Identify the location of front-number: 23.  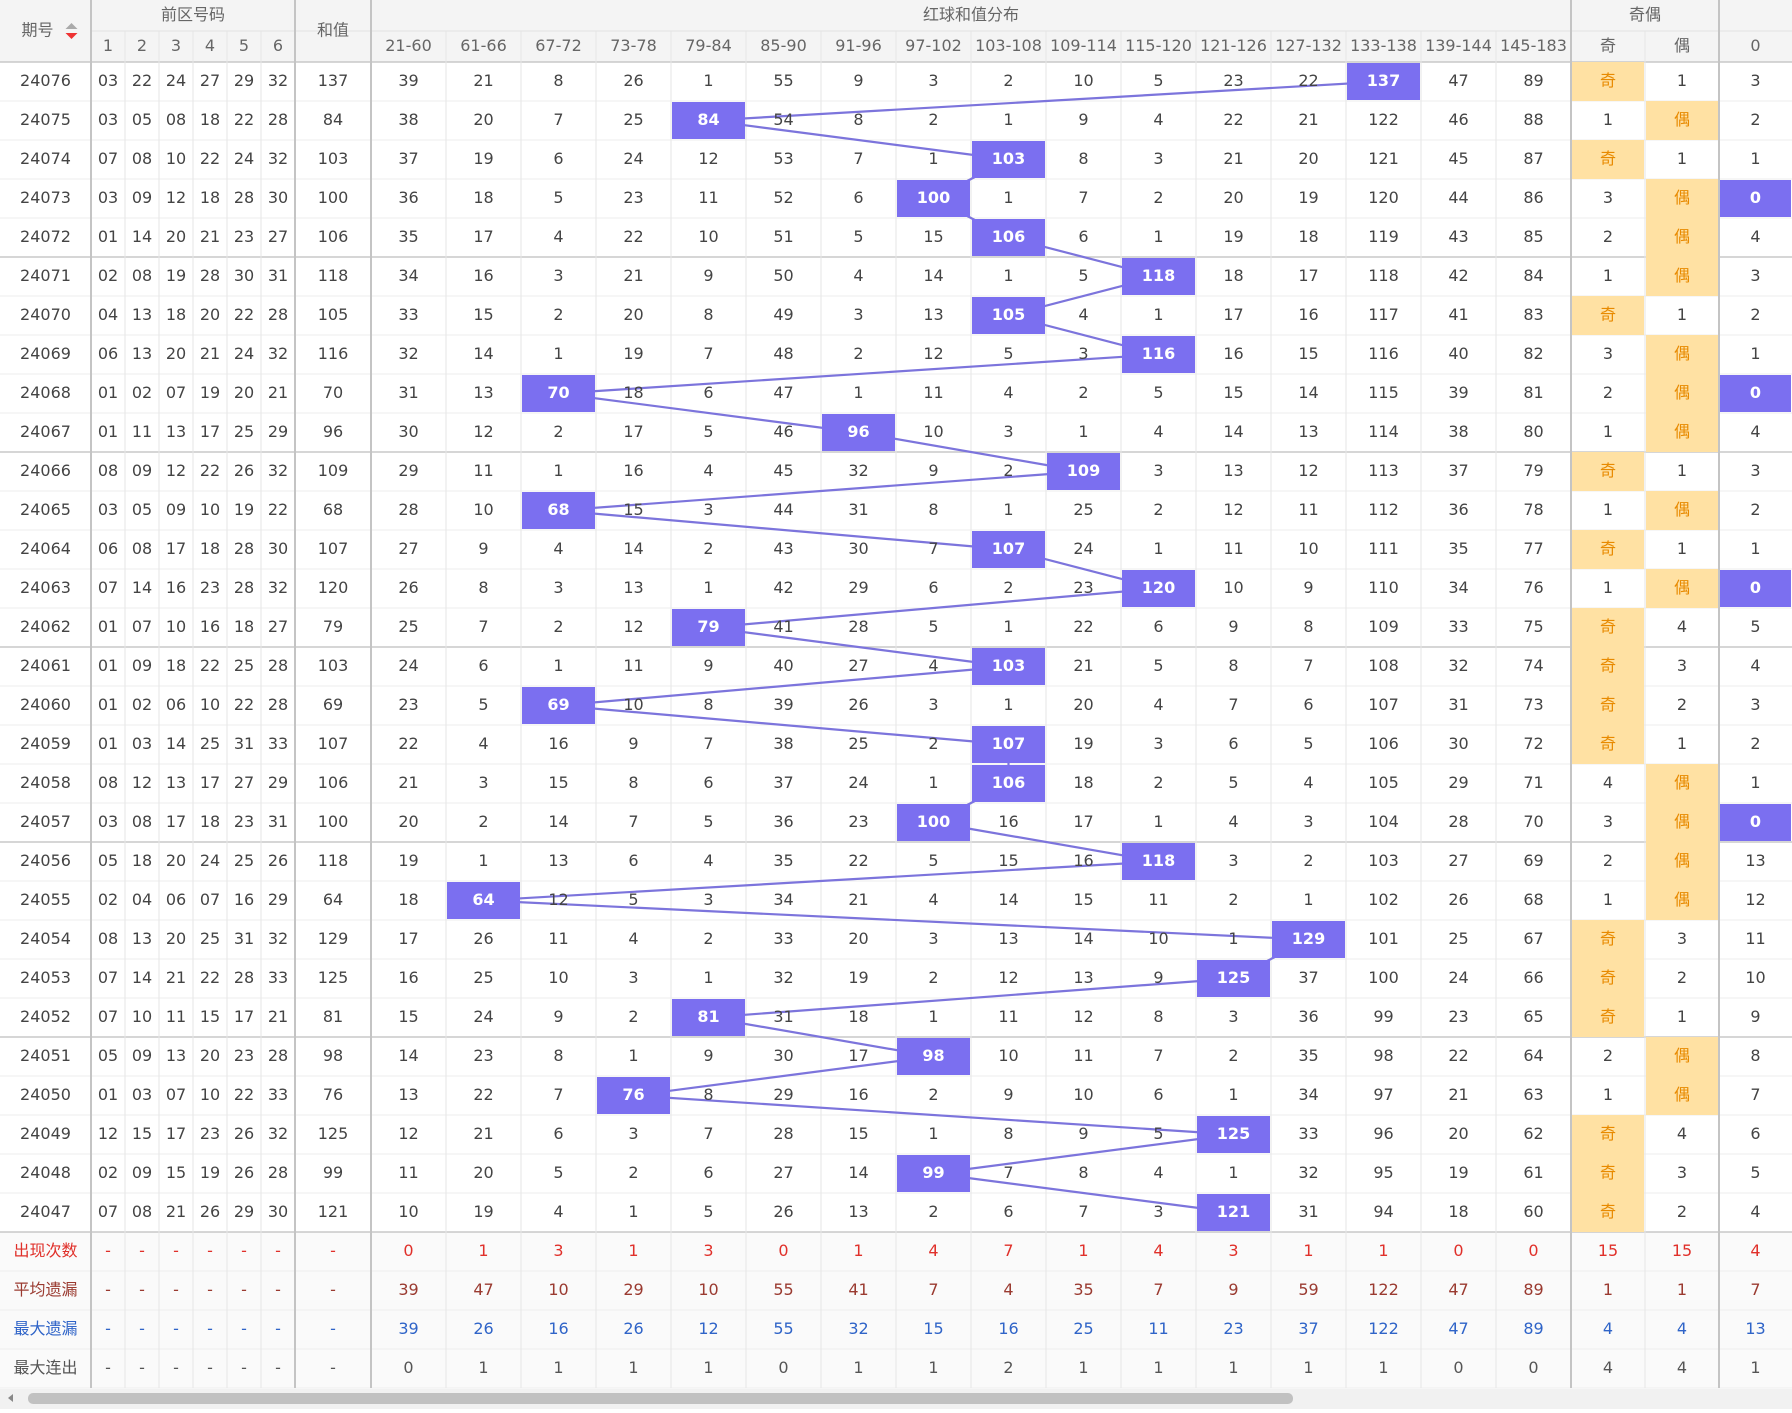
(244, 1055).